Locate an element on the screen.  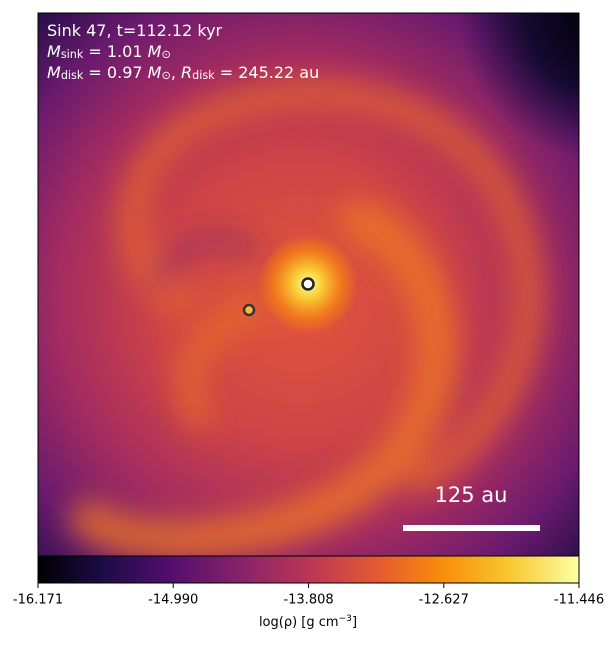
annotation: Msink = 1.01 M⊙ is located at coordinates (109, 51).